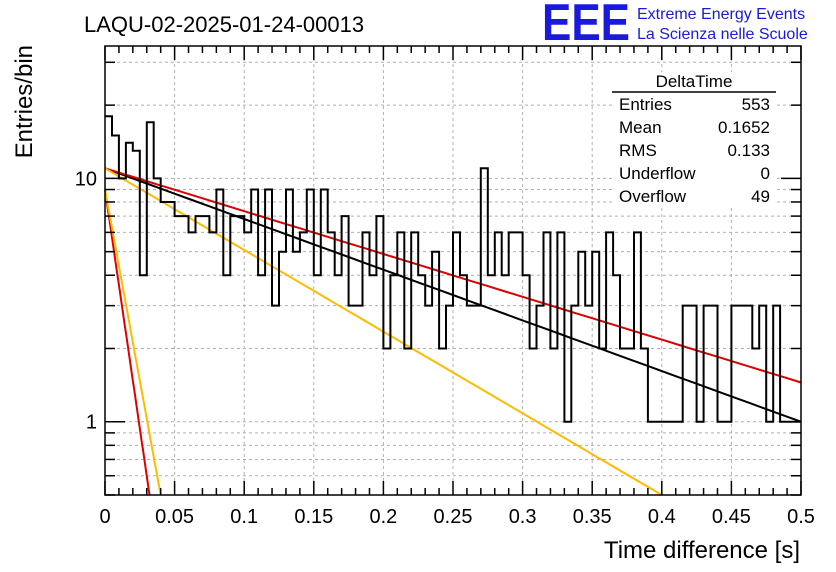 The height and width of the screenshot is (572, 836). What do you see at coordinates (722, 34) in the screenshot?
I see `logo-line-2: La Scienza nelle Scuole` at bounding box center [722, 34].